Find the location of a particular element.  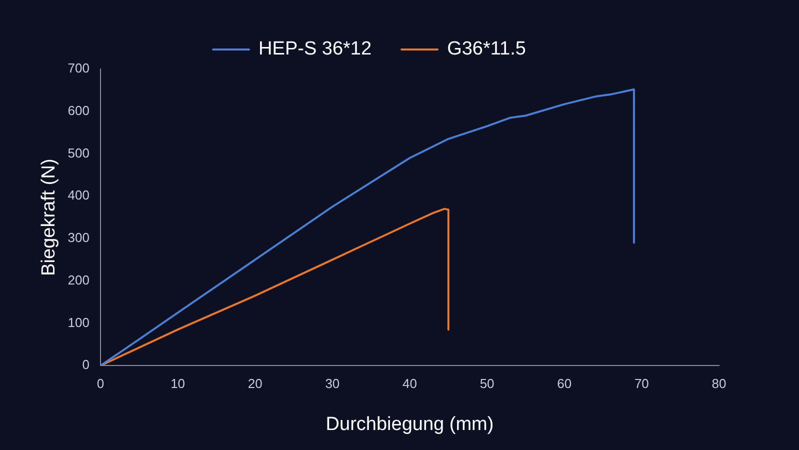

y-tick-label: 300 is located at coordinates (79, 238).